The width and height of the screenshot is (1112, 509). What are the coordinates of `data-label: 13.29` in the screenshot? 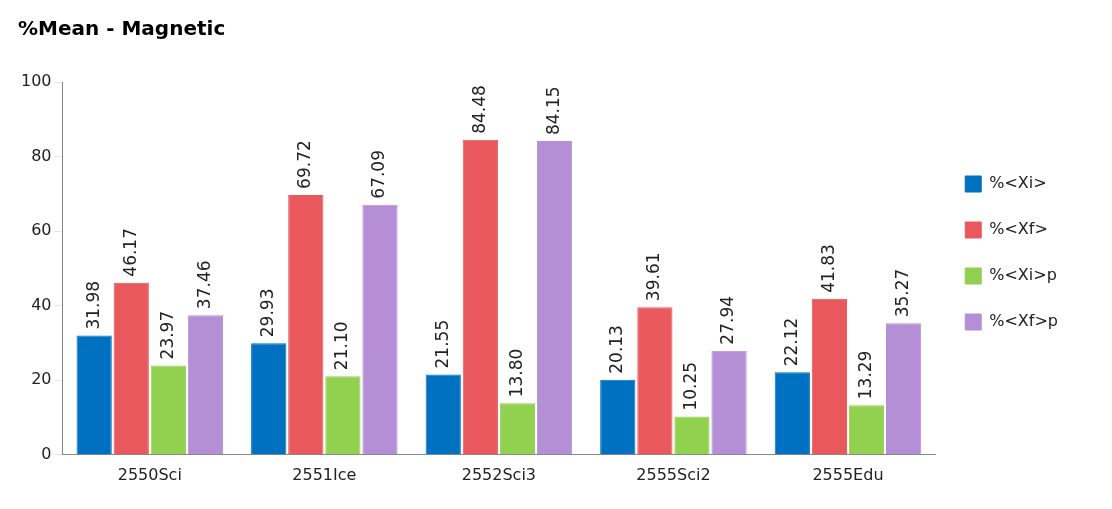 It's located at (864, 375).